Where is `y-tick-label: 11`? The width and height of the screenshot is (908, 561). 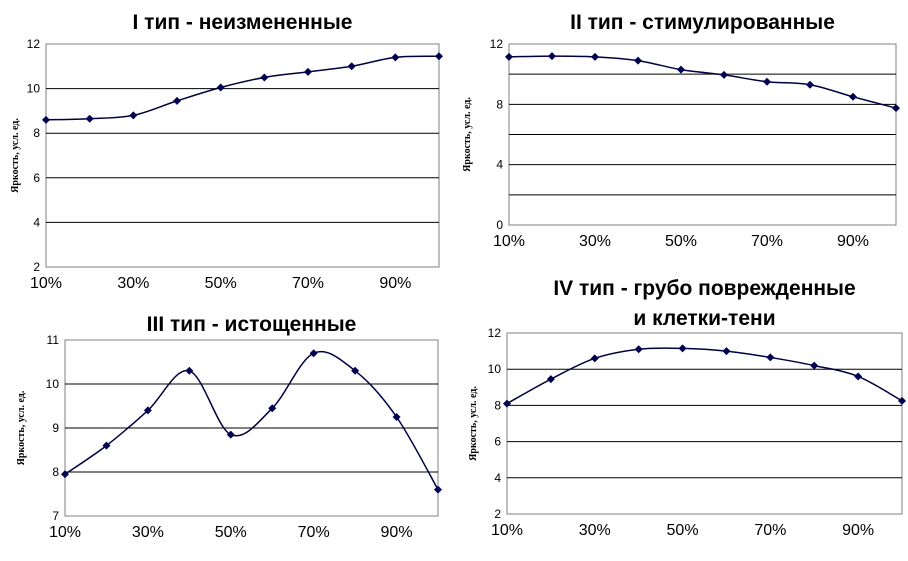
y-tick-label: 11 is located at coordinates (53, 340).